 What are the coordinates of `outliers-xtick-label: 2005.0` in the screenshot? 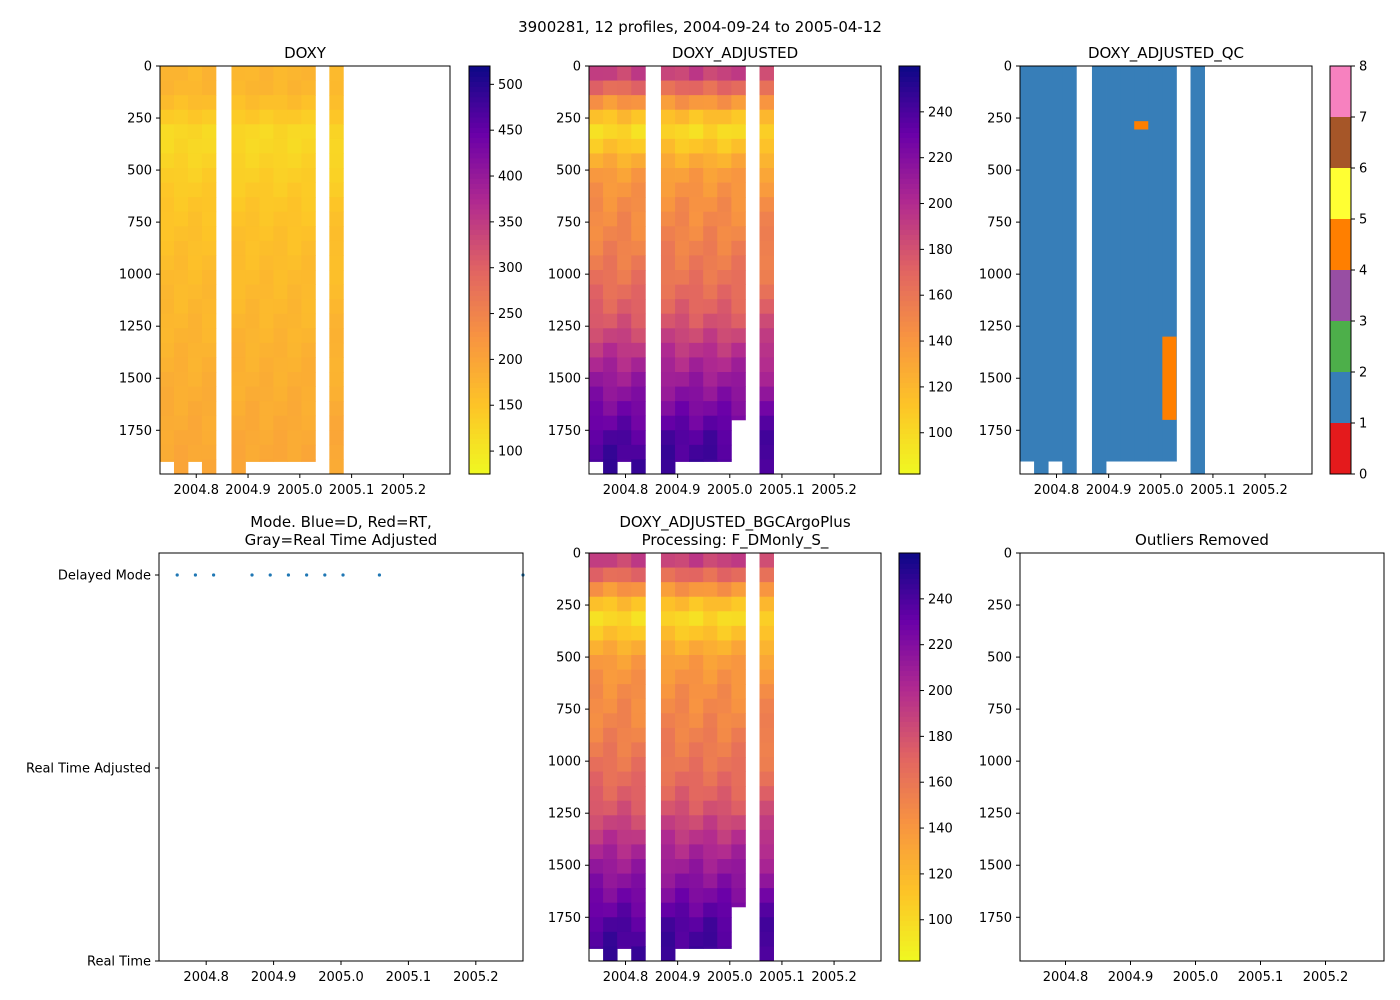 It's located at (1196, 977).